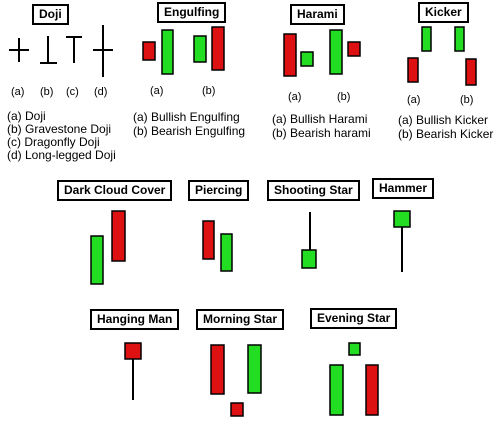  I want to click on doji-symbol-a, so click(19, 50).